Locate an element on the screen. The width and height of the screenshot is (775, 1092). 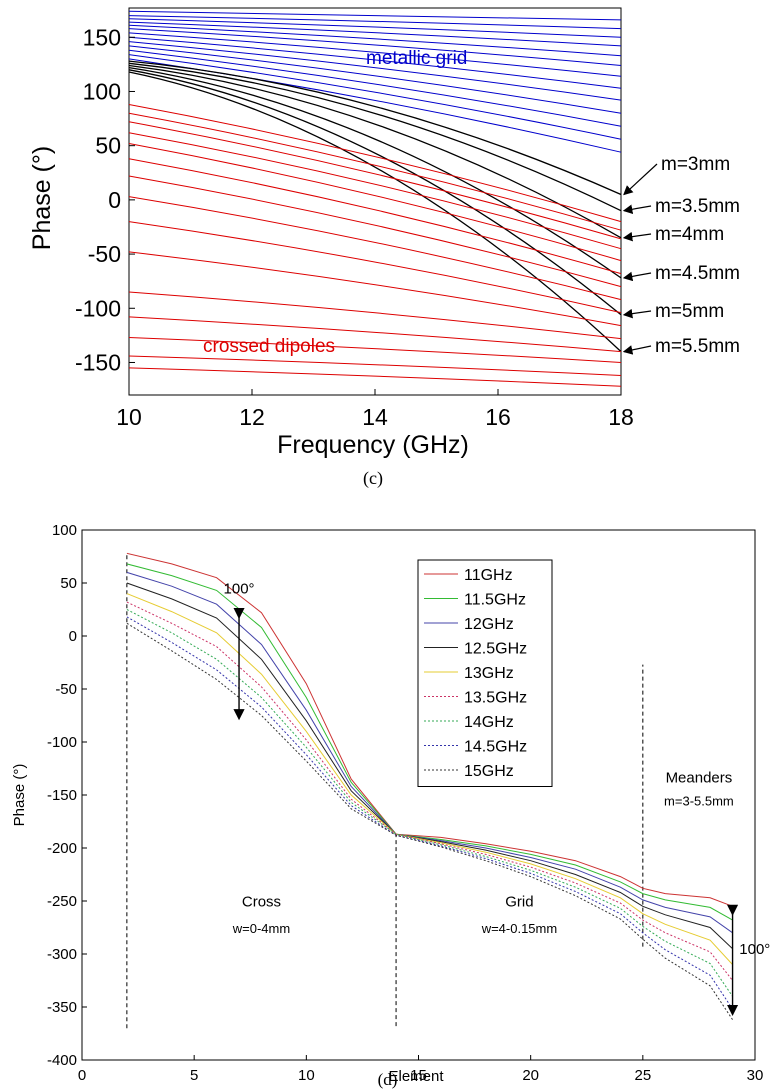
chart-c-ytick-label: -150 is located at coordinates (98, 362).